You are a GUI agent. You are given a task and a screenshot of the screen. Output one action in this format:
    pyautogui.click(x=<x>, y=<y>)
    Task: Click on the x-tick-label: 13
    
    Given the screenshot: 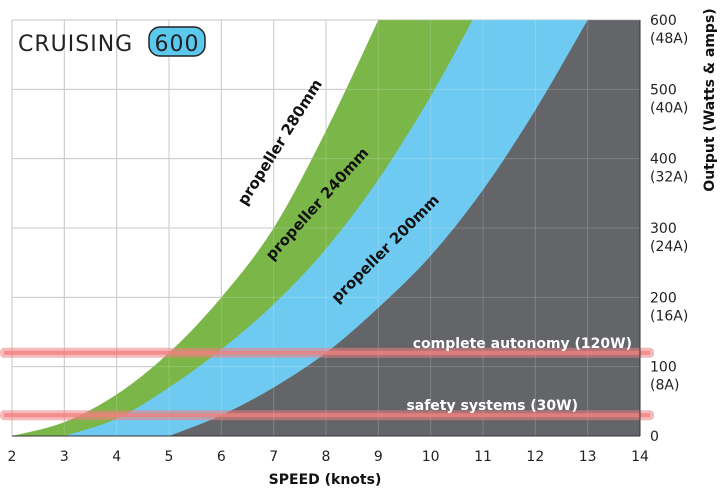 What is the action you would take?
    pyautogui.click(x=588, y=457)
    